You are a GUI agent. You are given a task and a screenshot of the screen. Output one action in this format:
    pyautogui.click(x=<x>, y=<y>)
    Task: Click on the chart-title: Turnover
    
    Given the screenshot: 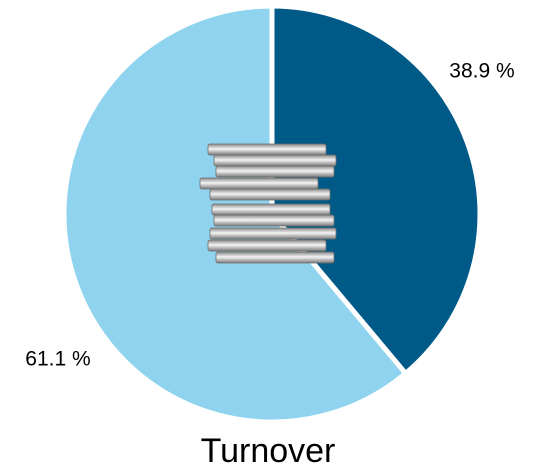 What is the action you would take?
    pyautogui.click(x=268, y=451)
    